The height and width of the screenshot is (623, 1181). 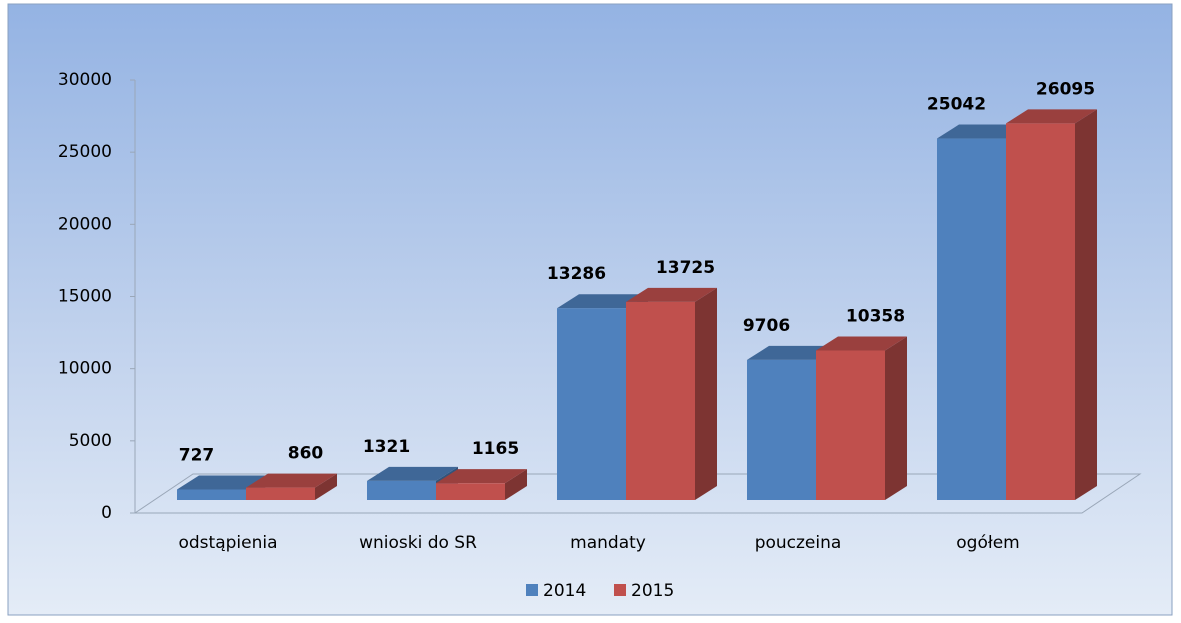 What do you see at coordinates (652, 591) in the screenshot?
I see `legend-label: 2015` at bounding box center [652, 591].